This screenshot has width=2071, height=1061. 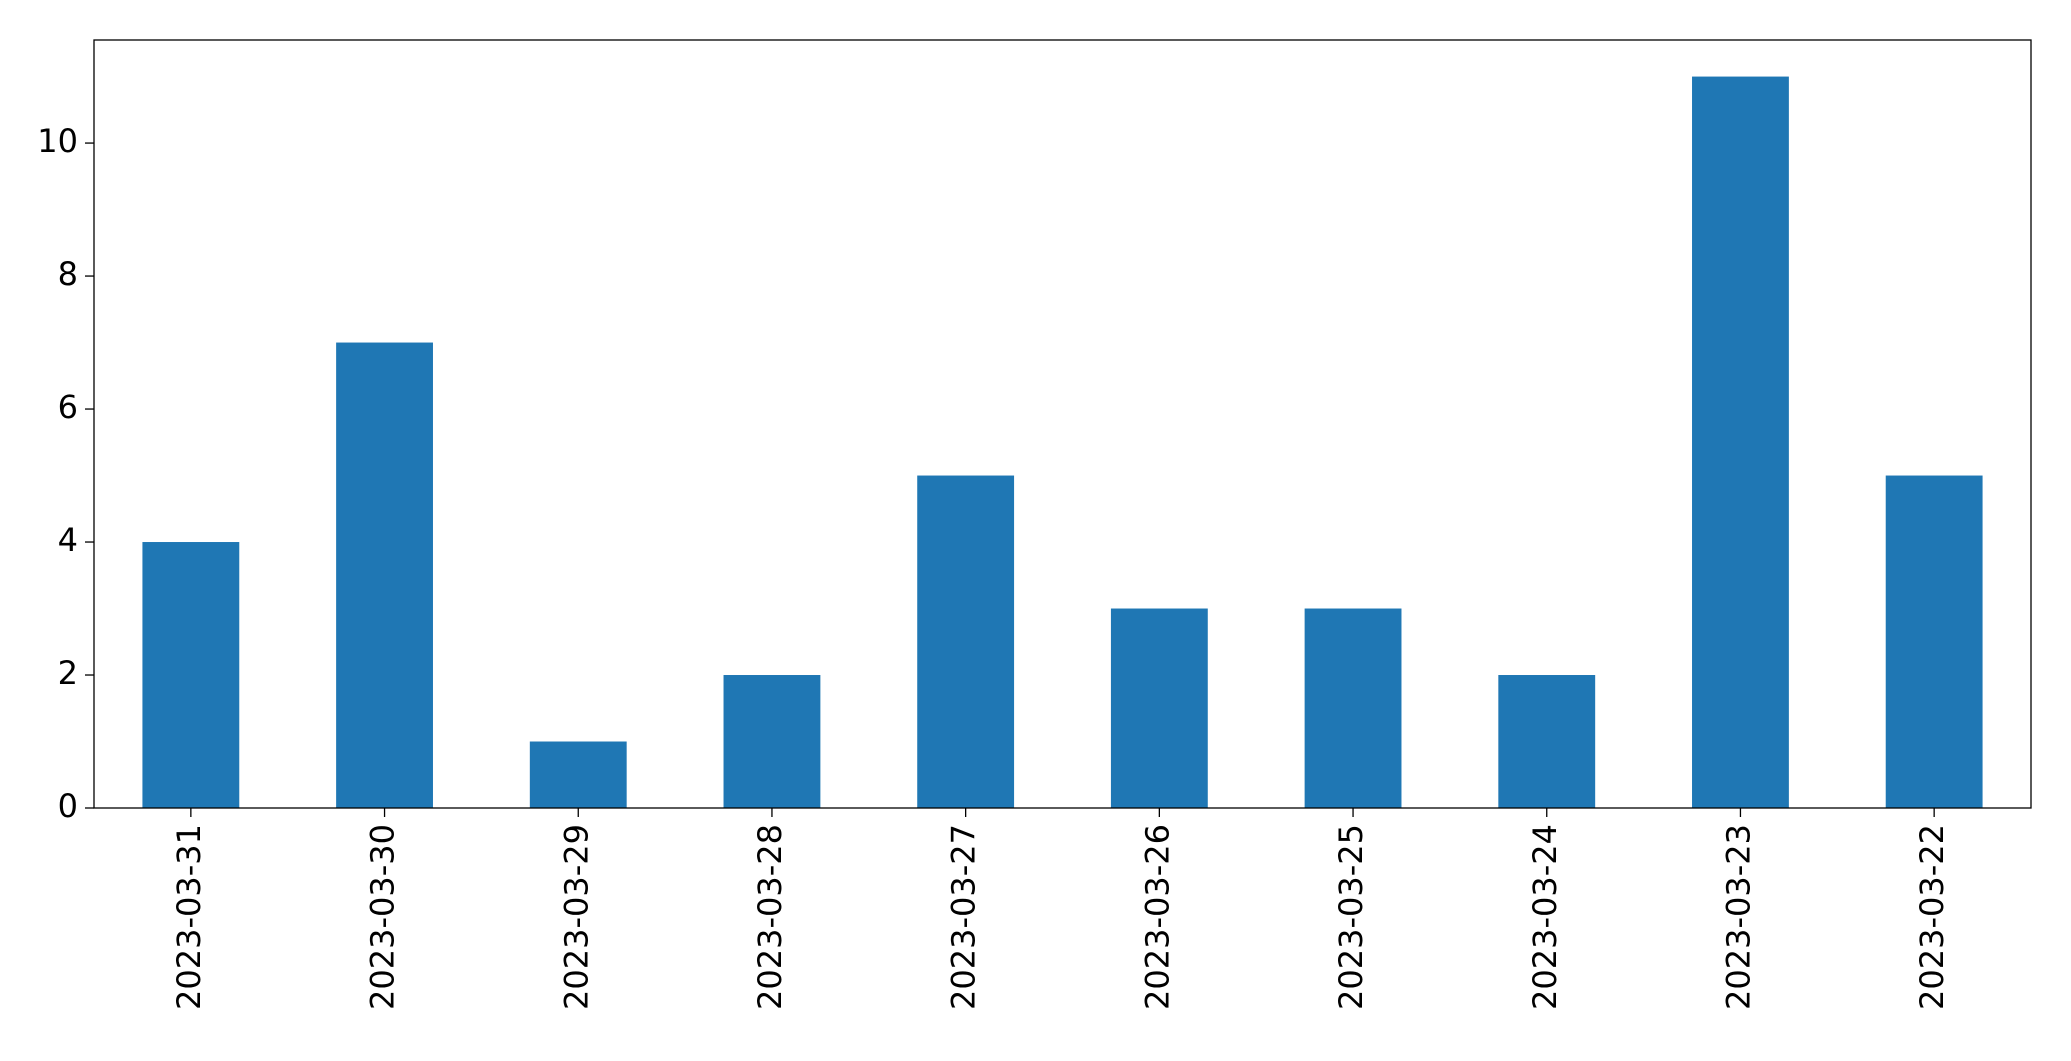 What do you see at coordinates (68, 673) in the screenshot?
I see `y-tick-label: 2` at bounding box center [68, 673].